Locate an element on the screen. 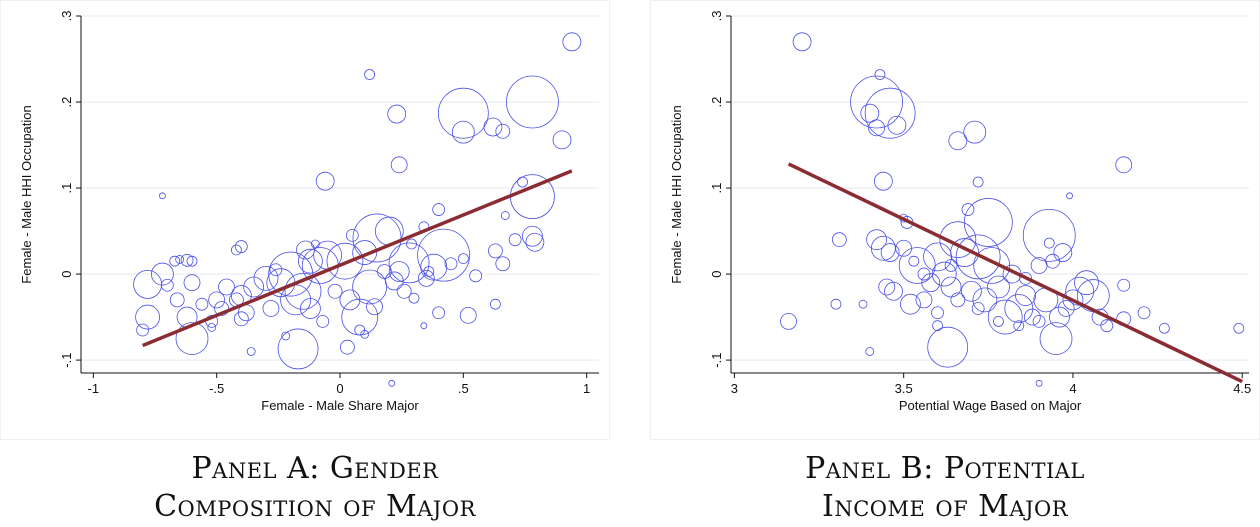  caption-line-1: Panel B: Potential is located at coordinates (945, 468).